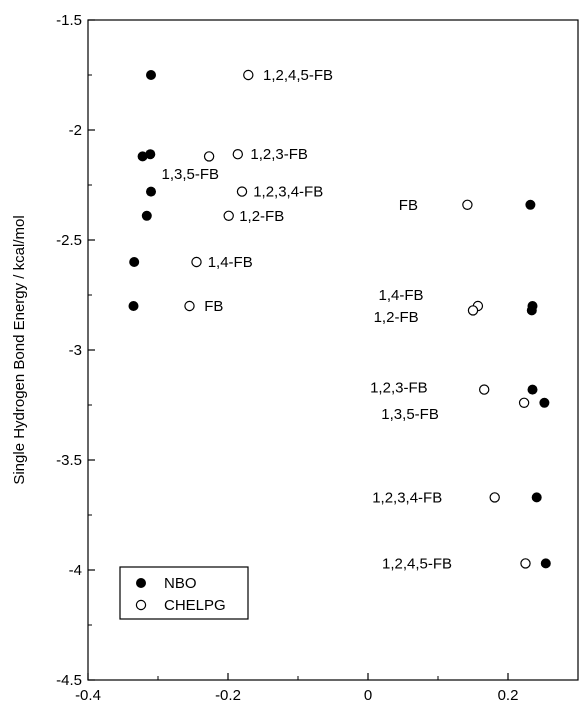 The image size is (580, 714). What do you see at coordinates (19, 349) in the screenshot?
I see `y-axis-title: Single Hydrogen Bond Energy / kcal/mol` at bounding box center [19, 349].